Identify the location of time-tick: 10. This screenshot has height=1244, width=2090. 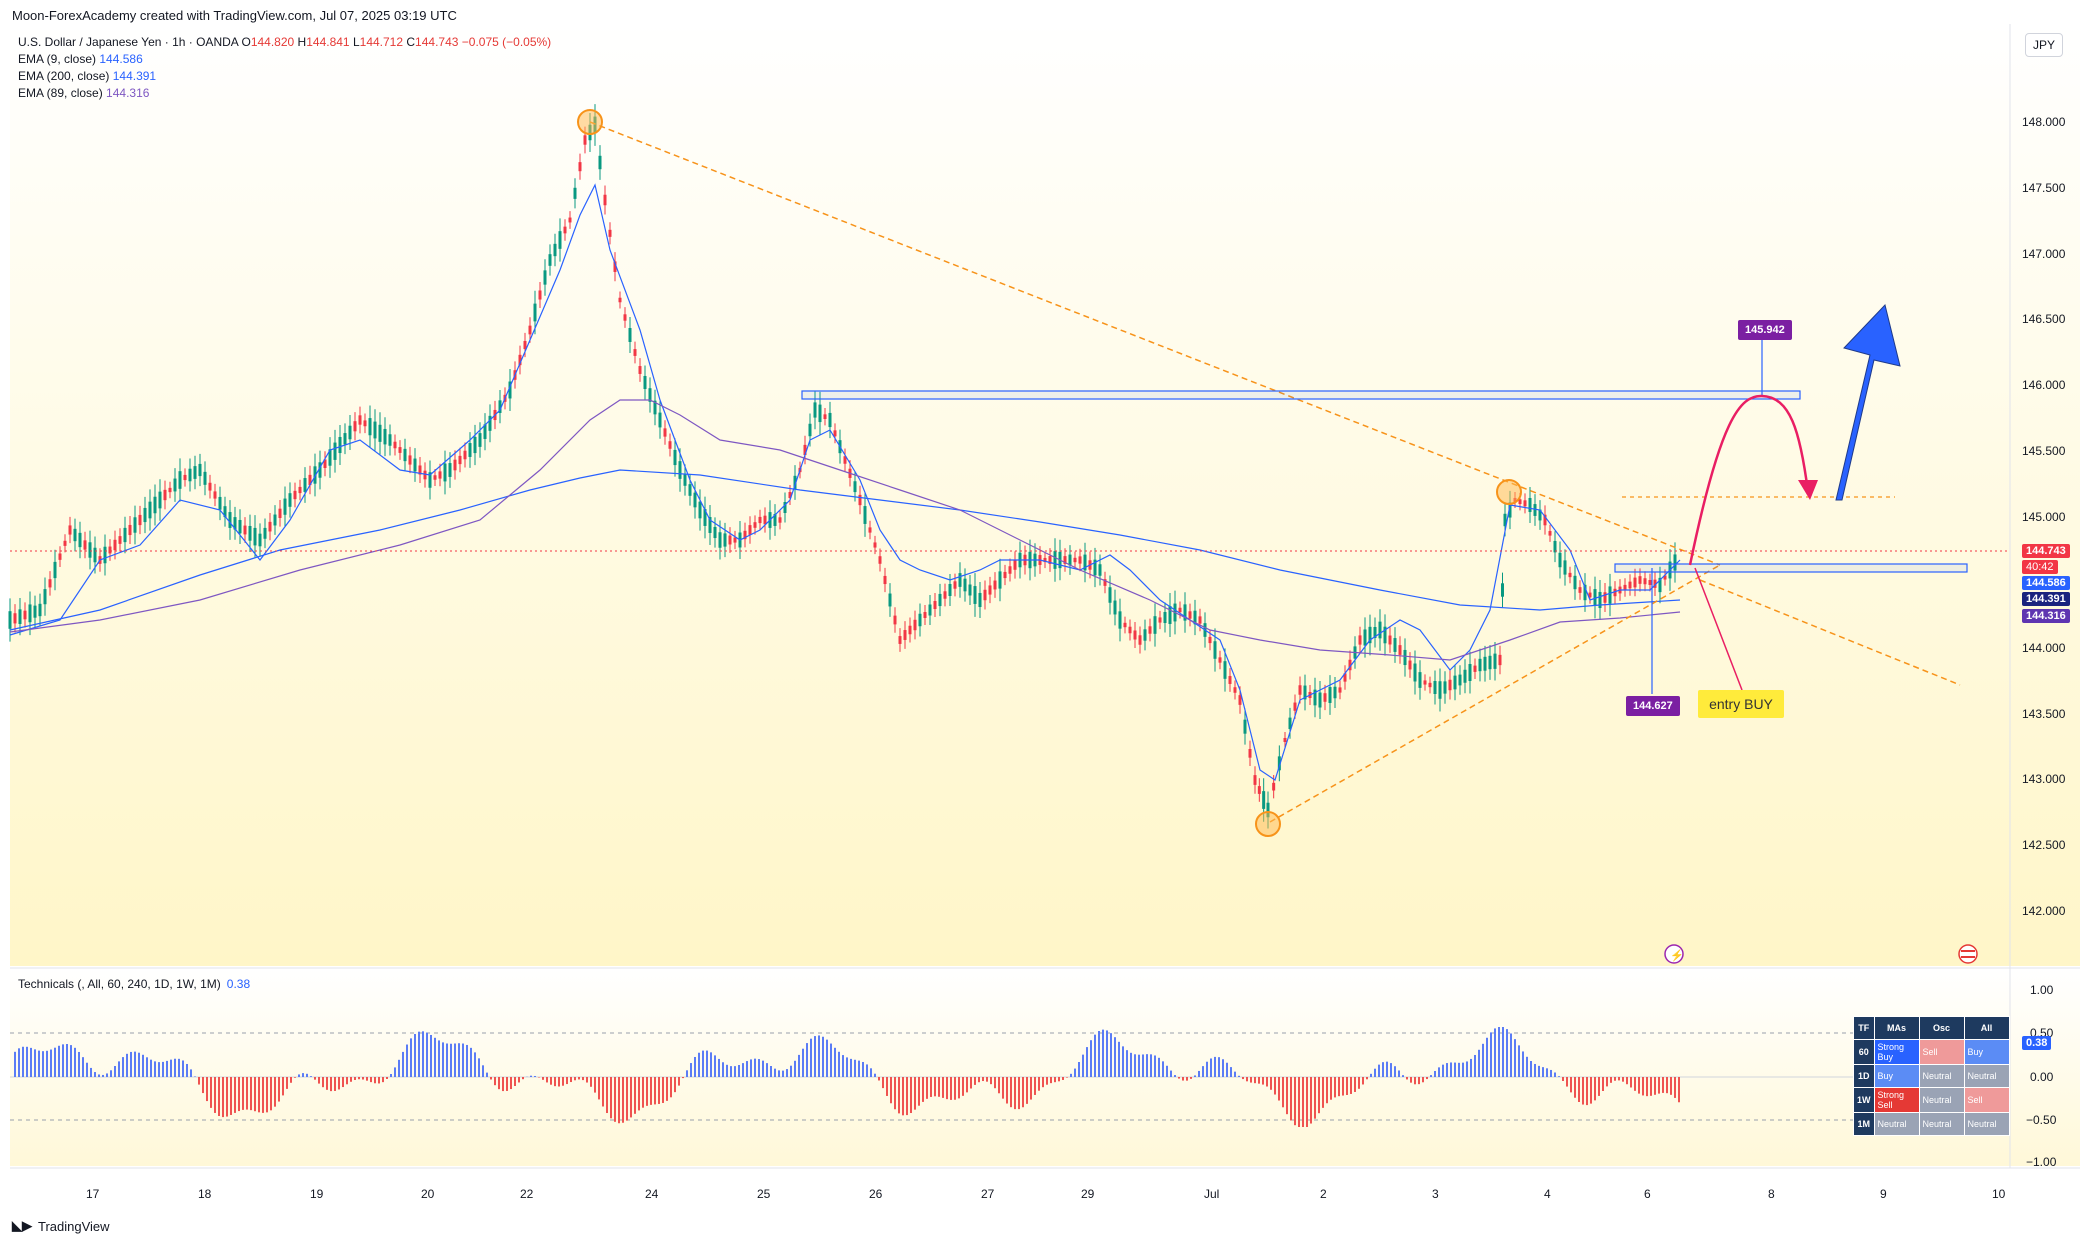
(1999, 1194).